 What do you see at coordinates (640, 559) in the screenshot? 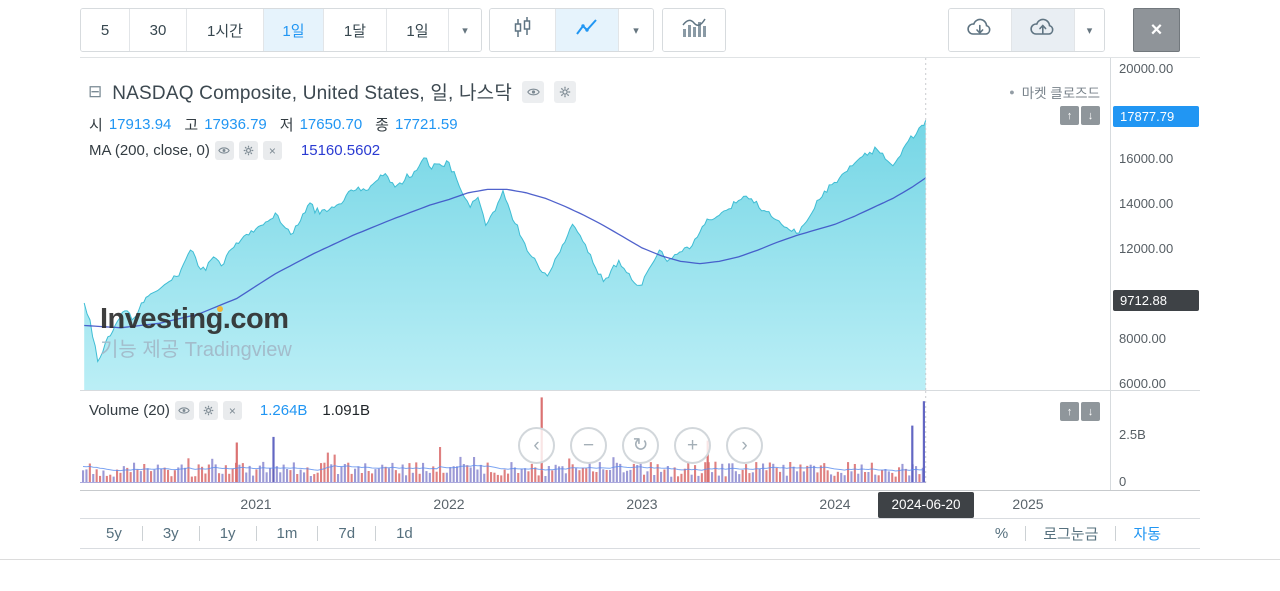
I see `page-divider` at bounding box center [640, 559].